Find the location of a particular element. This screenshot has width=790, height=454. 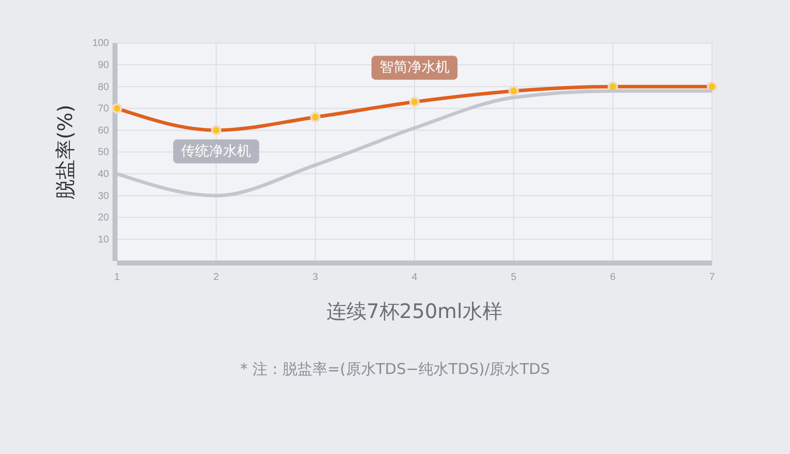

x-tick-label: 3 is located at coordinates (315, 278).